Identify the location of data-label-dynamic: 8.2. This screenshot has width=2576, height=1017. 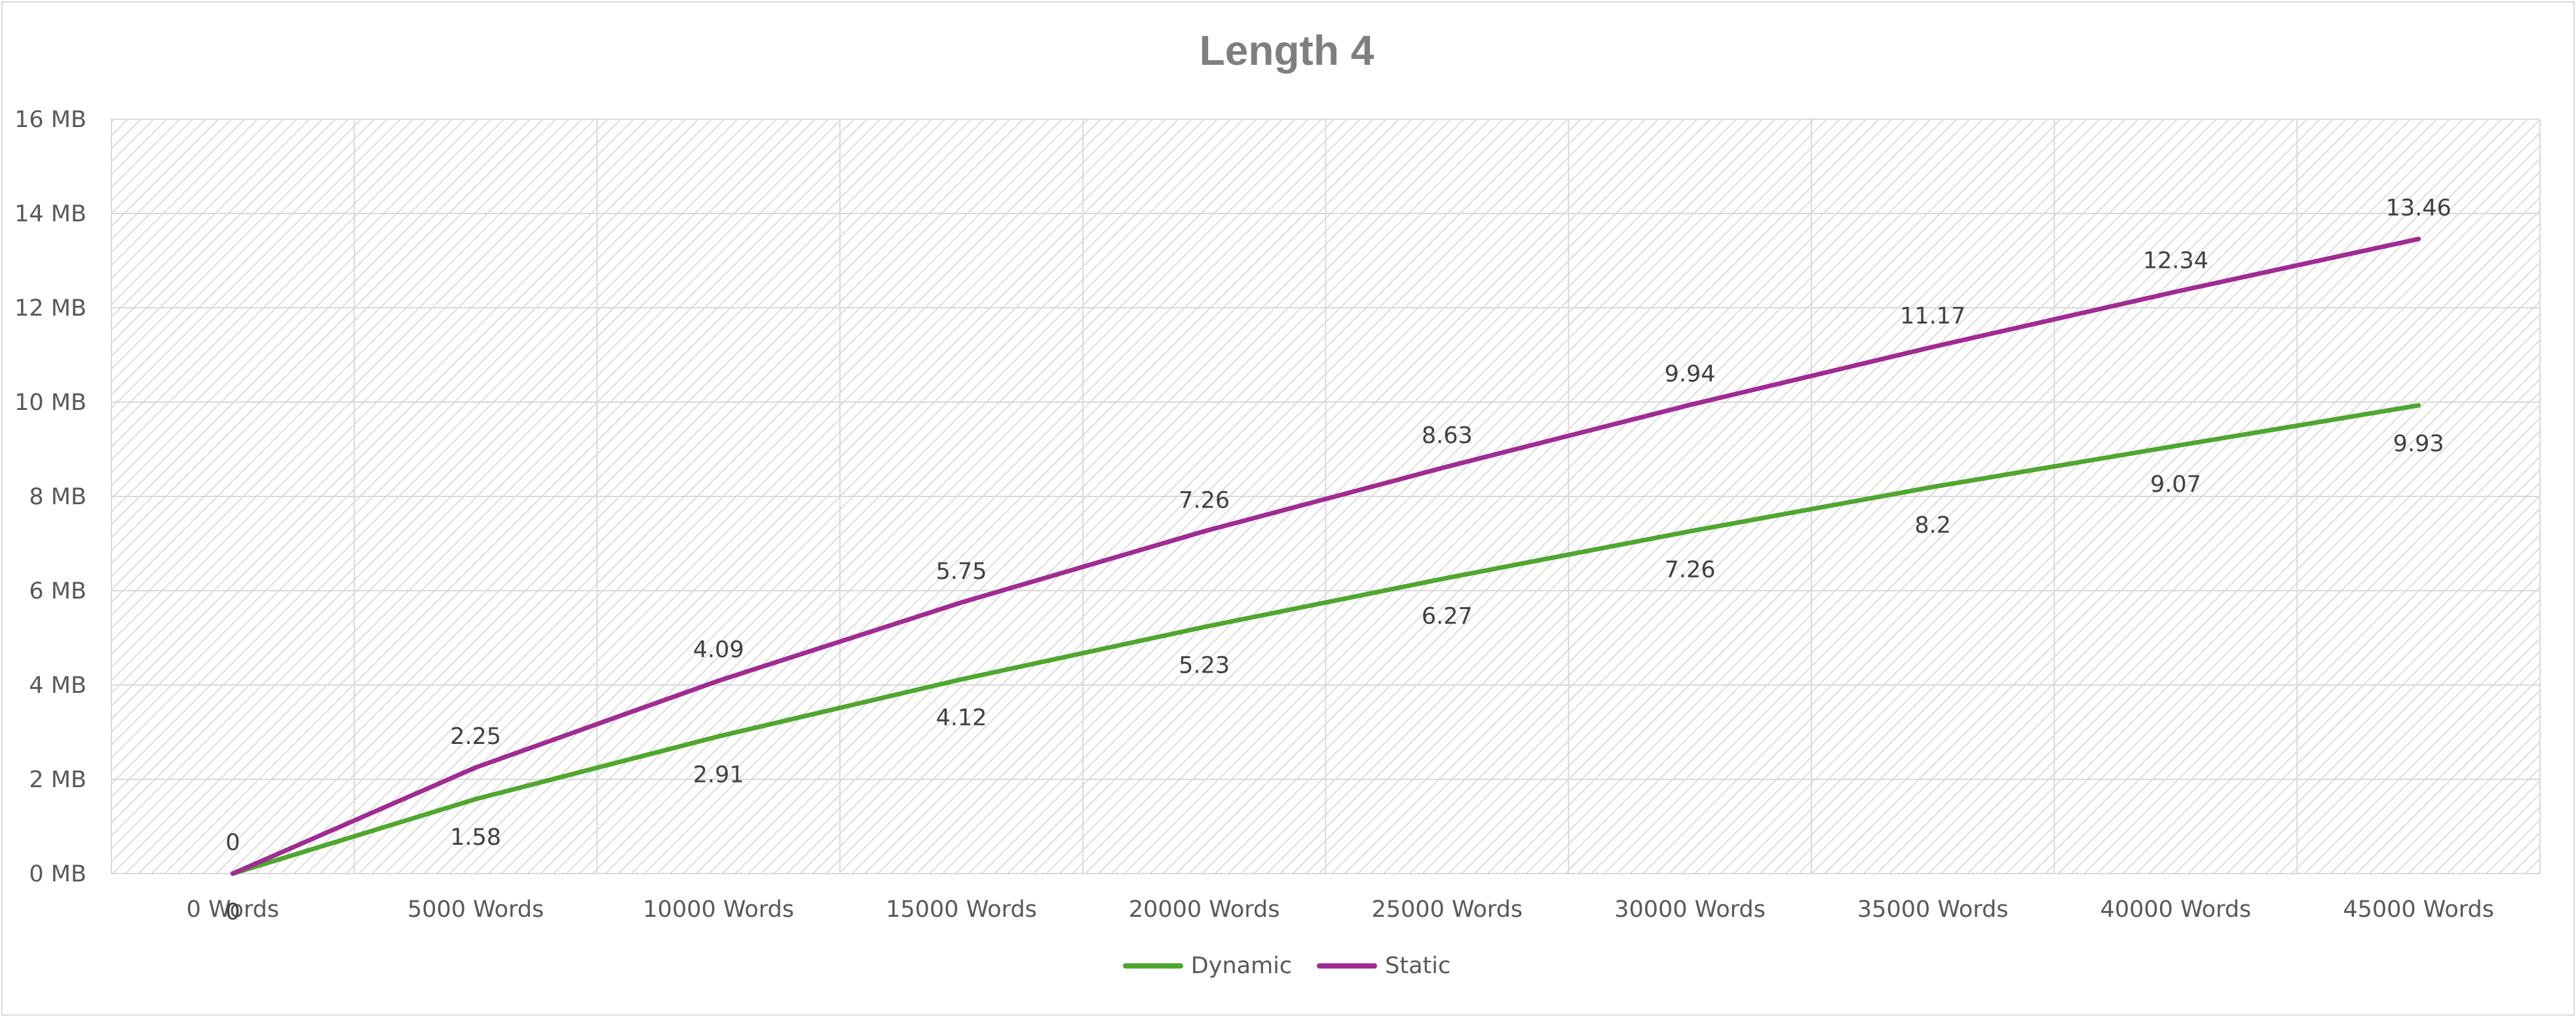
(1932, 526).